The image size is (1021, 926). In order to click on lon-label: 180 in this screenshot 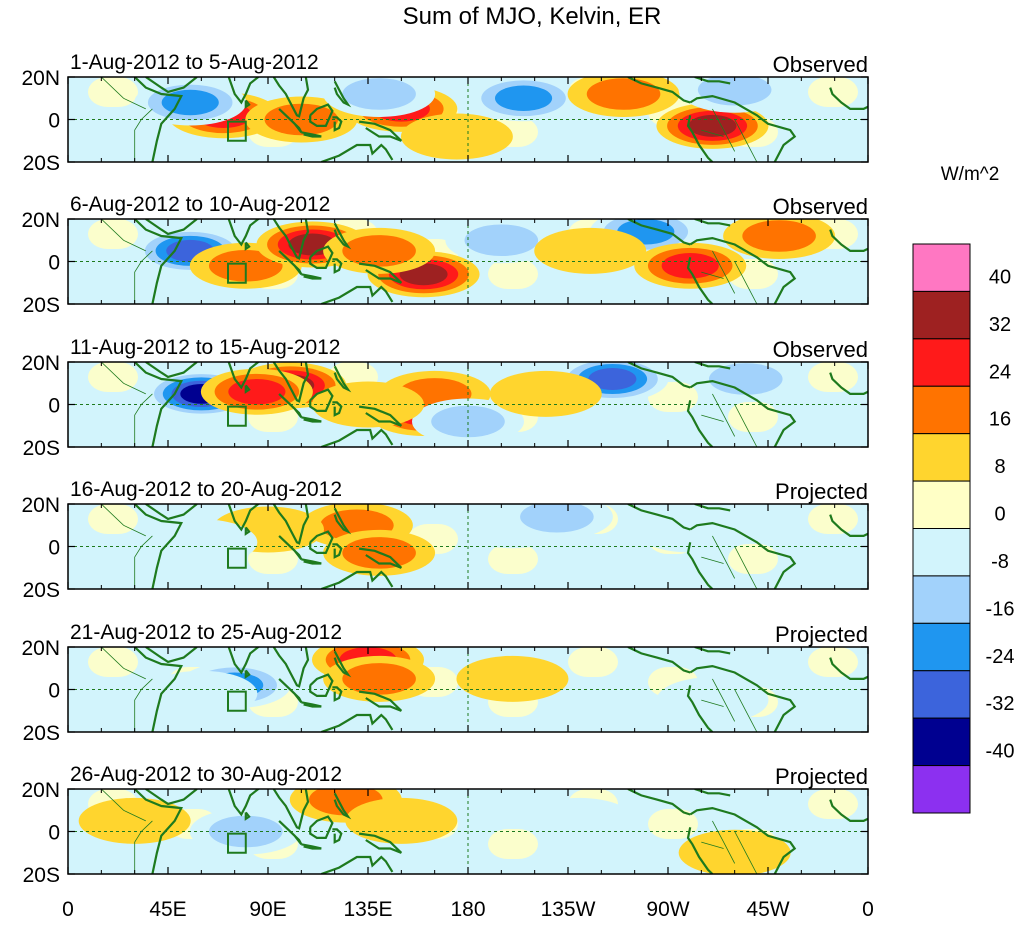, I will do `click(467, 909)`.